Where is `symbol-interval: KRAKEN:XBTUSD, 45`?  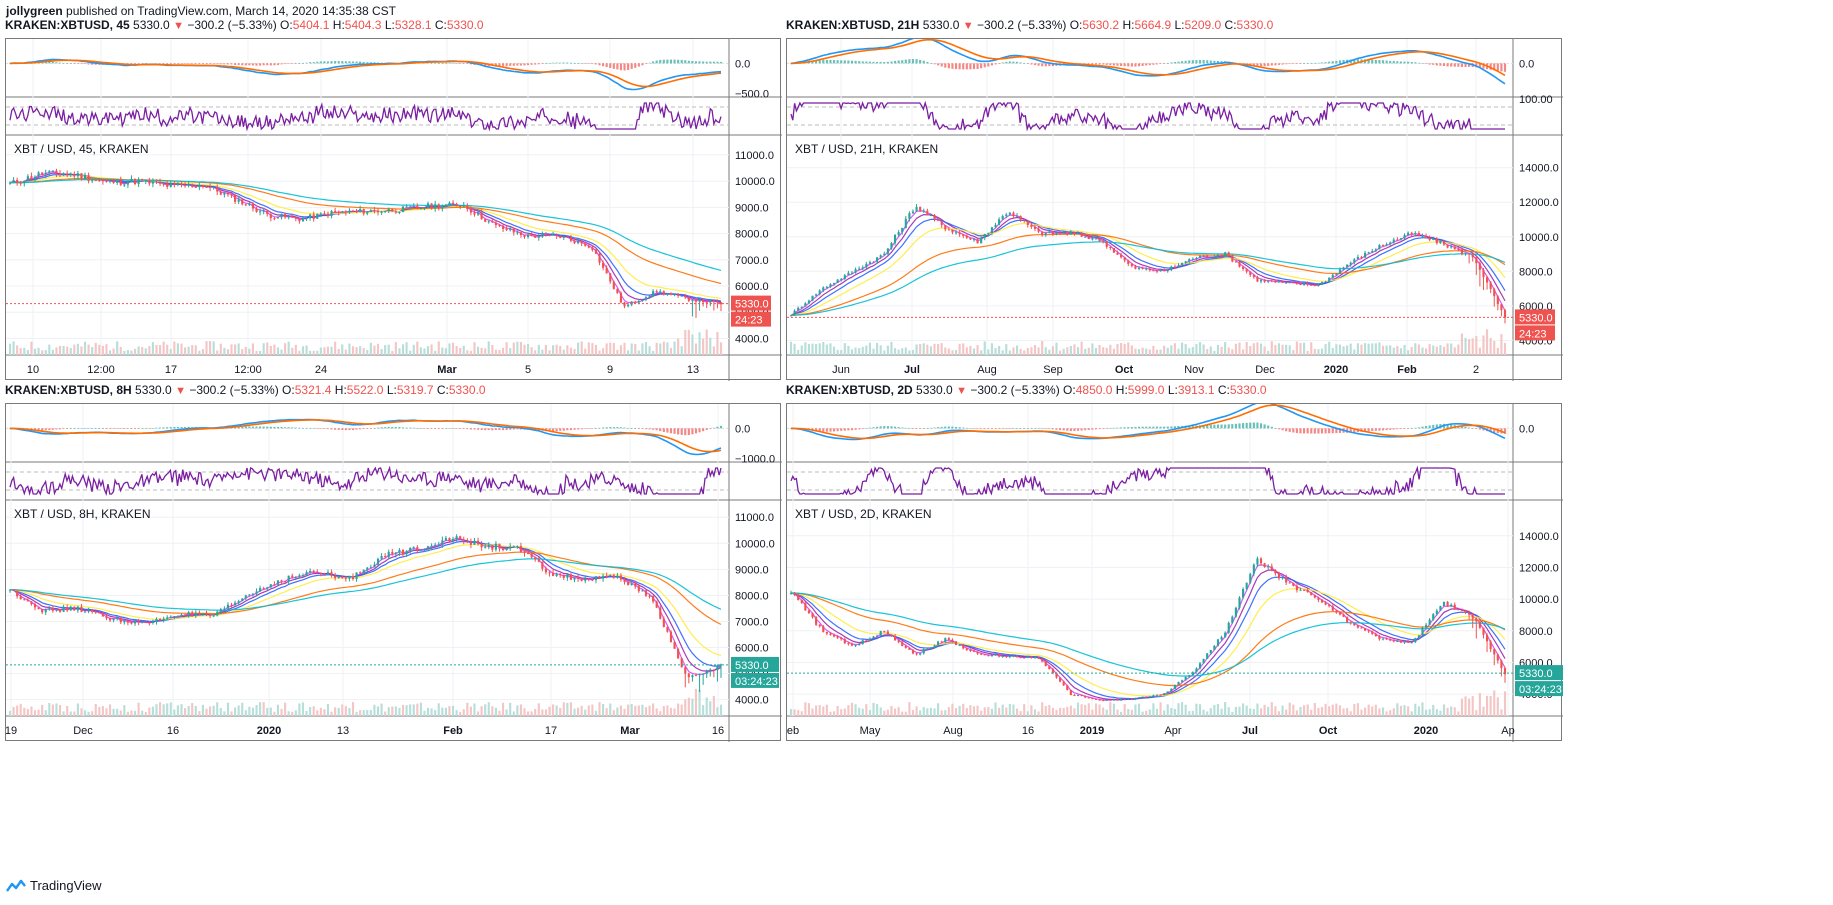
symbol-interval: KRAKEN:XBTUSD, 45 is located at coordinates (67, 25).